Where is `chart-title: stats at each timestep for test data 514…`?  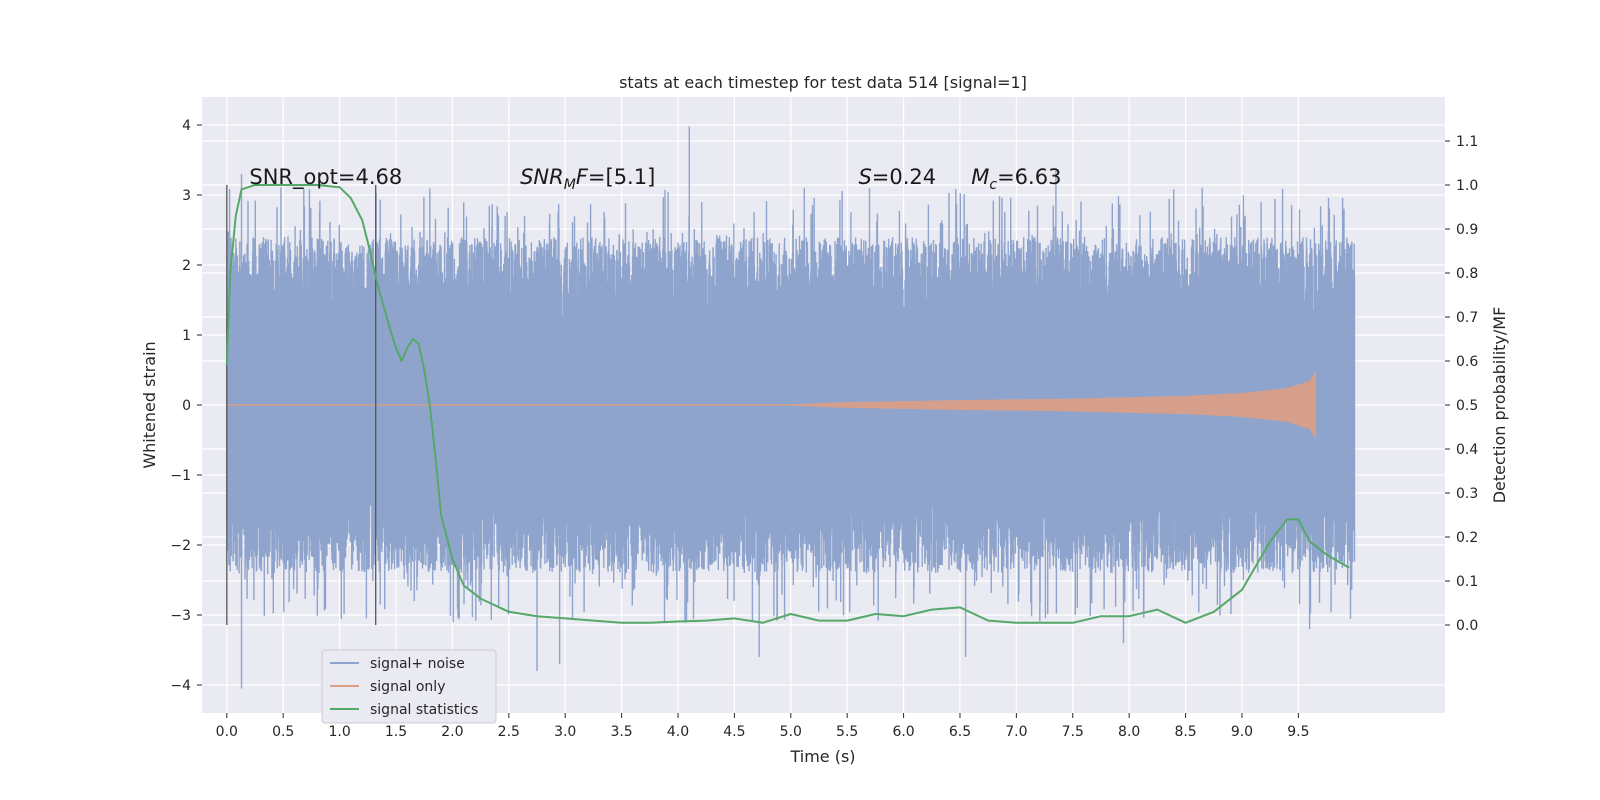
chart-title: stats at each timestep for test data 514… is located at coordinates (823, 82).